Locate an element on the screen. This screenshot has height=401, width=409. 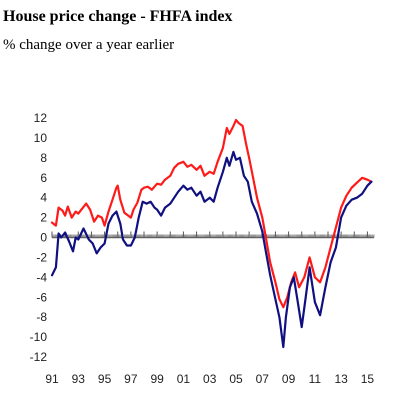
x-tick-label: 97 is located at coordinates (131, 379).